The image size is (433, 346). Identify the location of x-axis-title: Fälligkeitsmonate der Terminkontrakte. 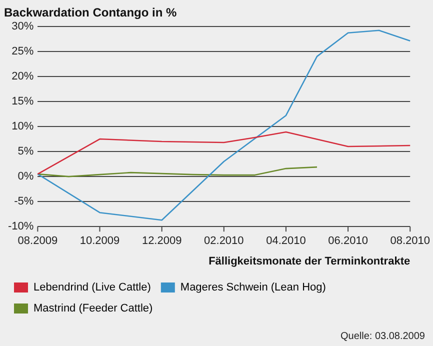
(309, 261).